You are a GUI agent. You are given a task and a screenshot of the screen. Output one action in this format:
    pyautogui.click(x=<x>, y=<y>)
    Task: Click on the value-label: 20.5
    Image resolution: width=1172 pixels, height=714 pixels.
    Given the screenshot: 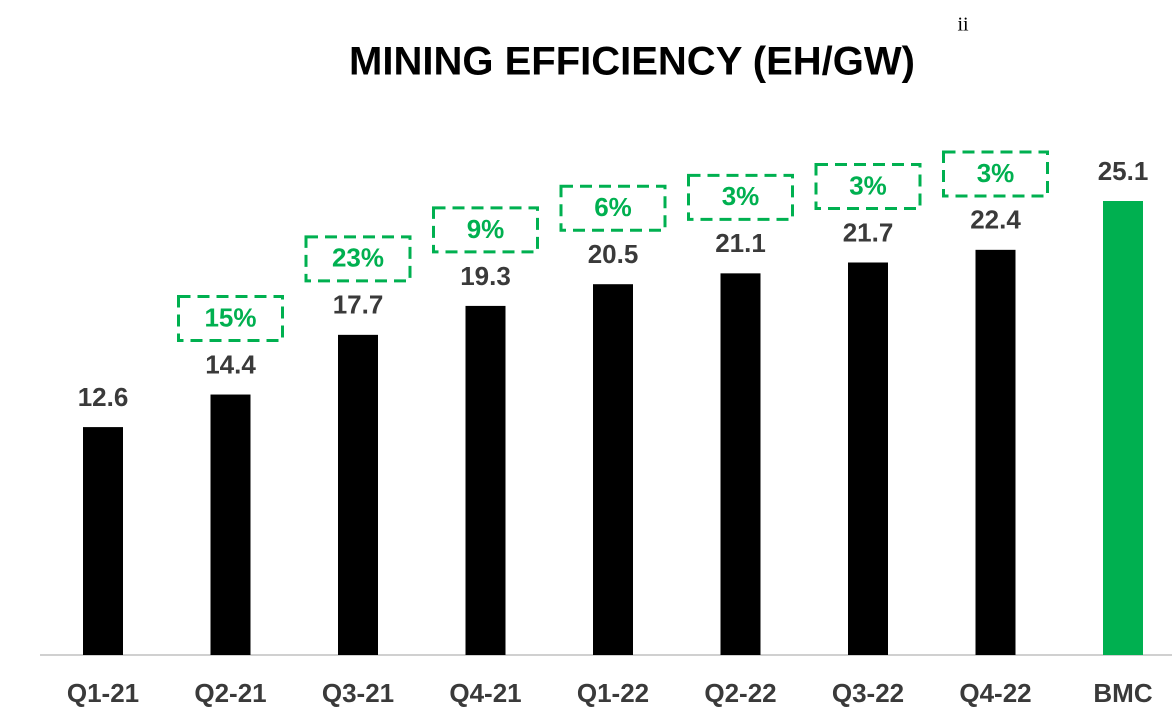 What is the action you would take?
    pyautogui.click(x=613, y=254)
    